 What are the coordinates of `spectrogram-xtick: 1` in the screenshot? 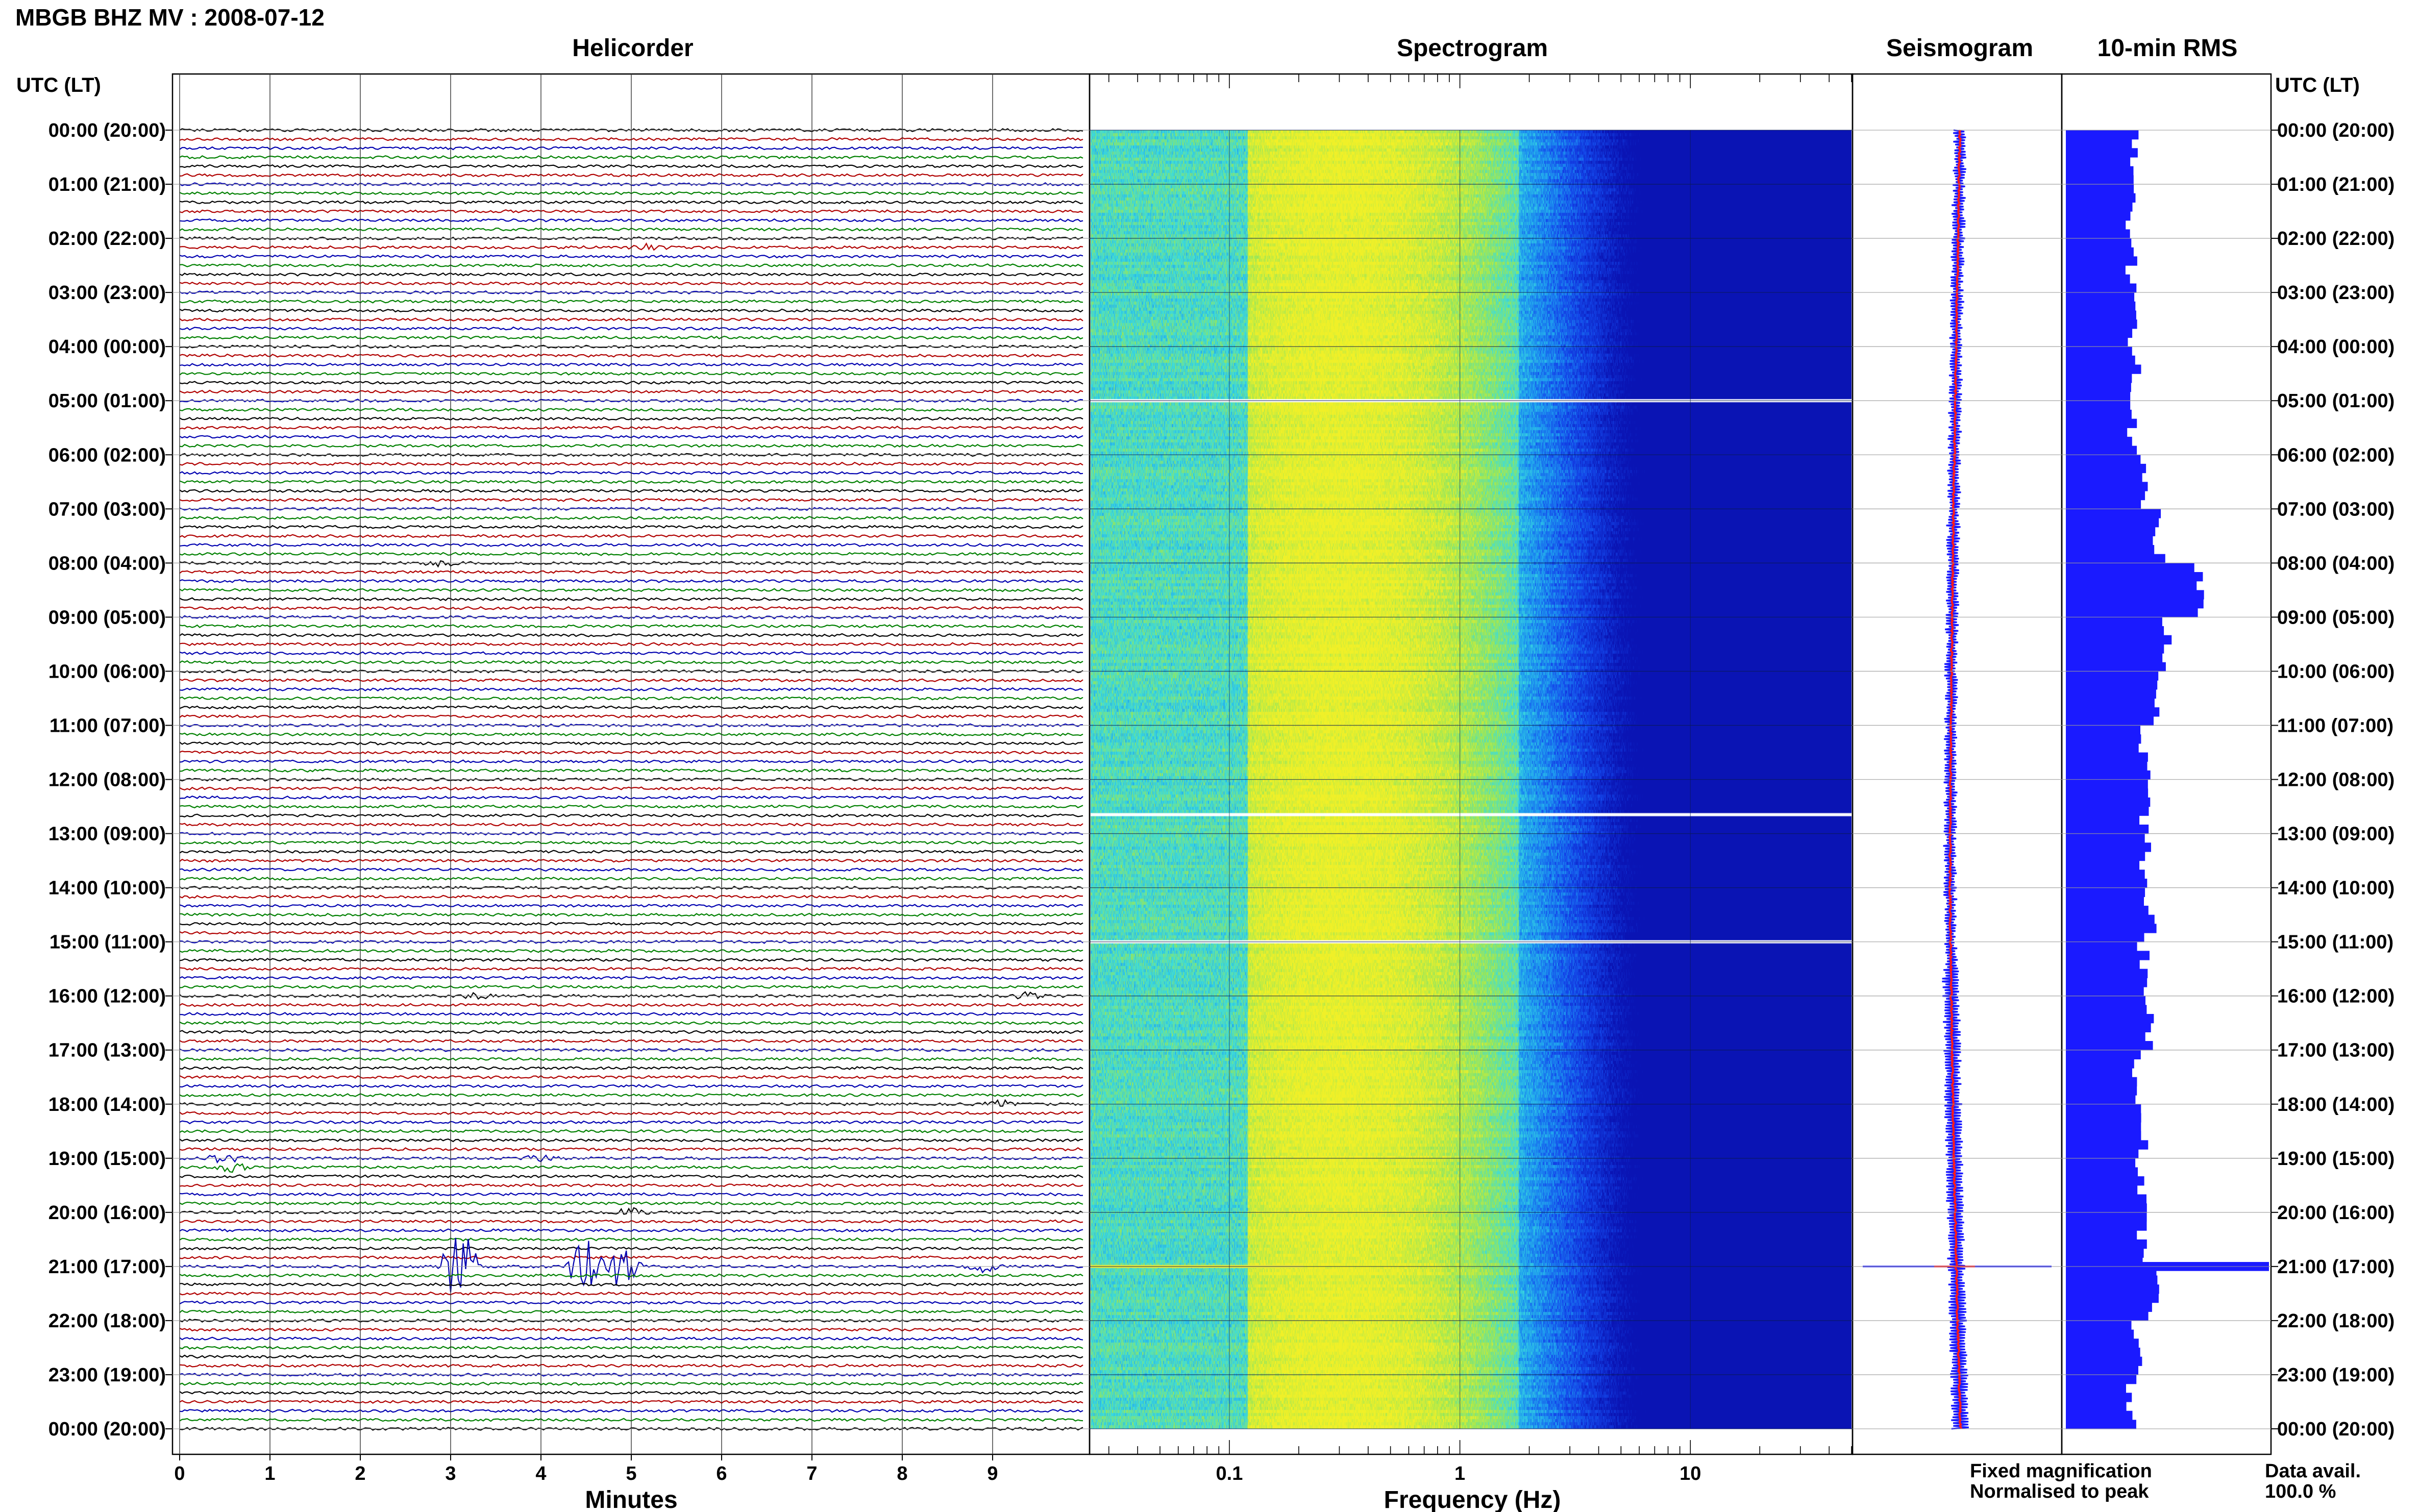 It's located at (1459, 1473).